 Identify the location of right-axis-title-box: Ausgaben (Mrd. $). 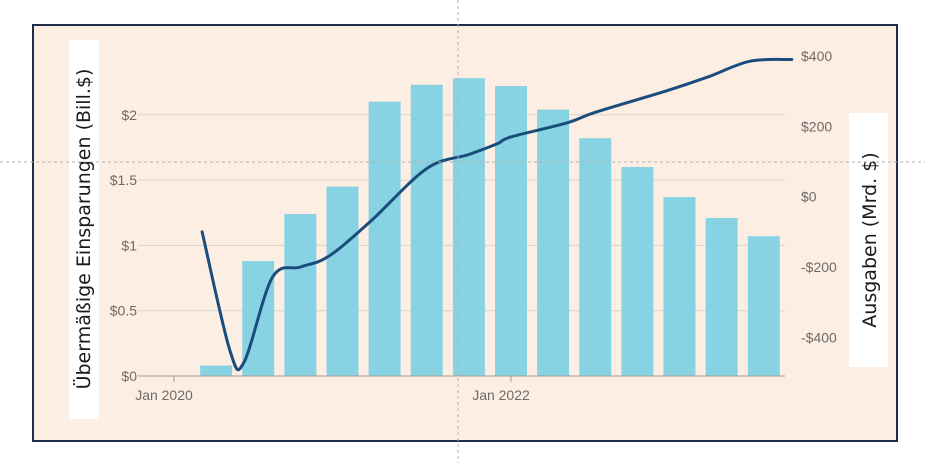
(868, 240).